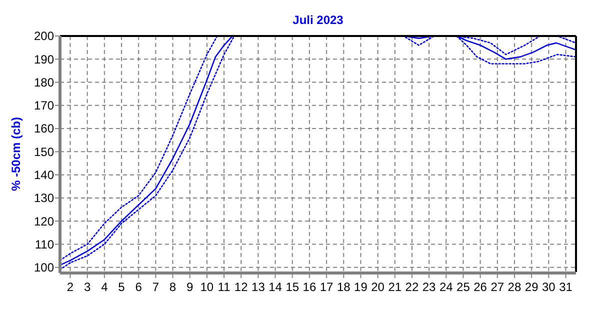  Describe the element at coordinates (190, 287) in the screenshot. I see `x-tick-label: 9` at that location.